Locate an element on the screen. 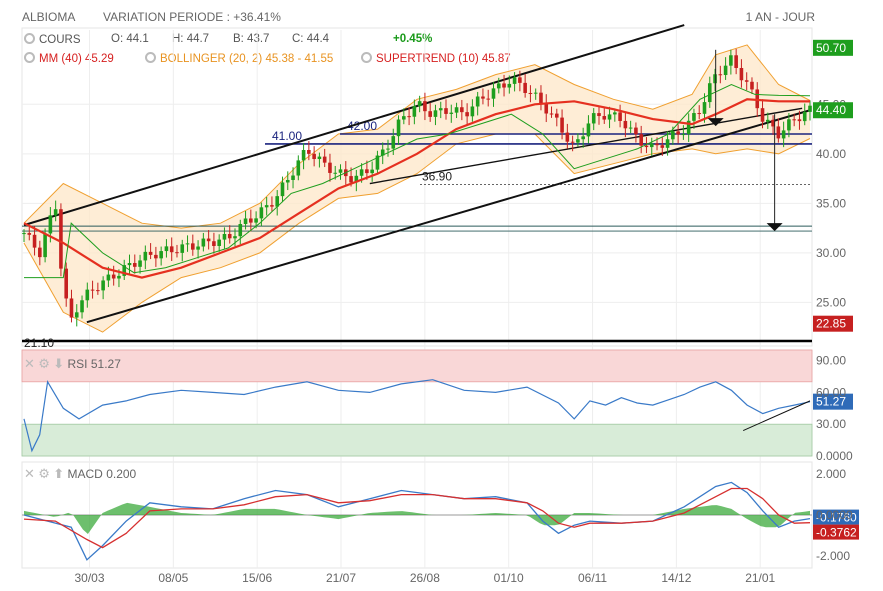 The height and width of the screenshot is (591, 883). x-tick-label: 30/03 is located at coordinates (89, 578).